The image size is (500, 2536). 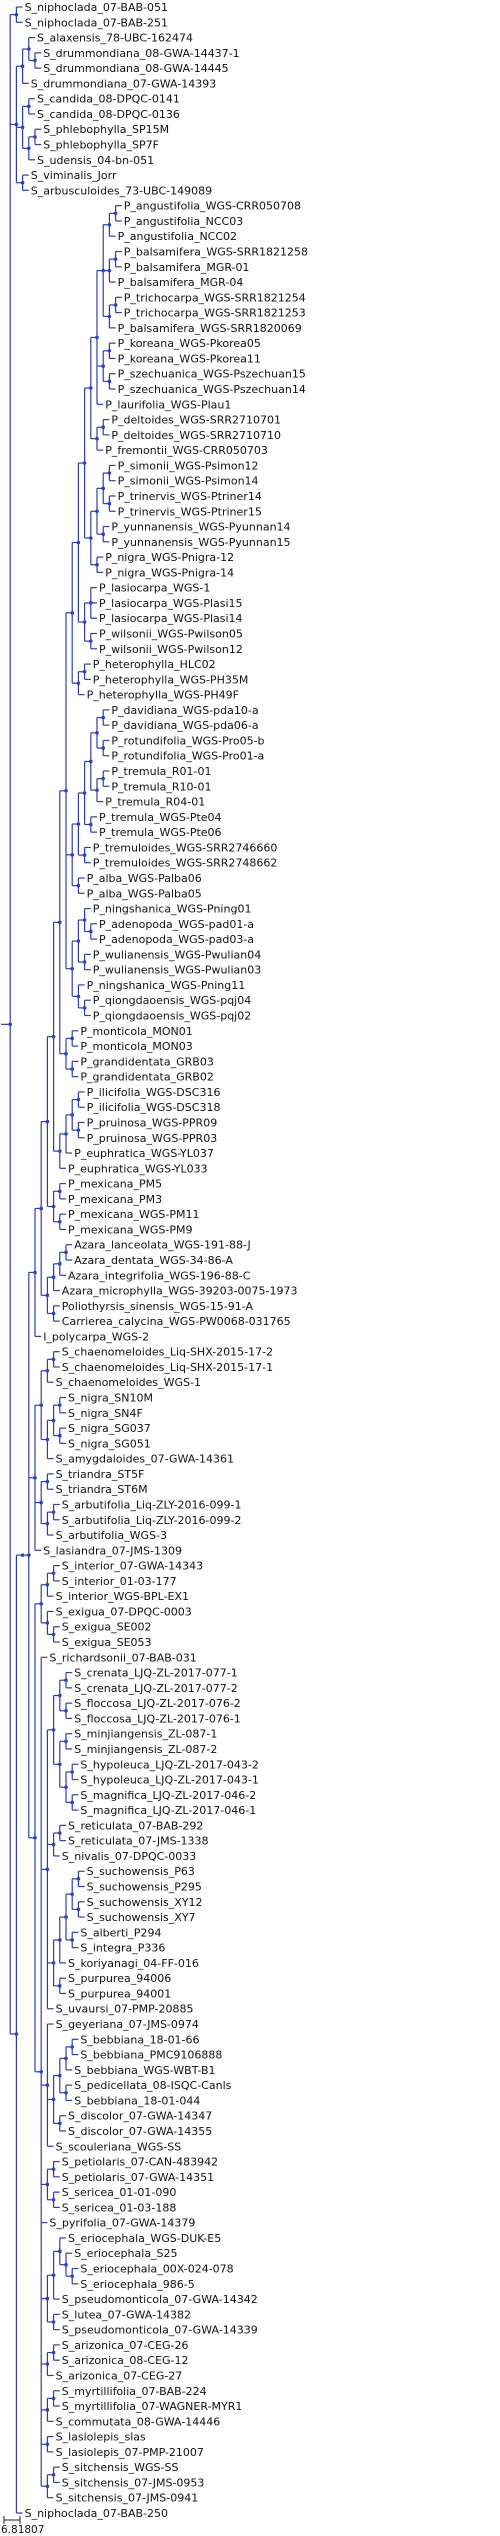 I want to click on leaf-label-59: P_ningshanica_WGS-Pning01, so click(x=172, y=909).